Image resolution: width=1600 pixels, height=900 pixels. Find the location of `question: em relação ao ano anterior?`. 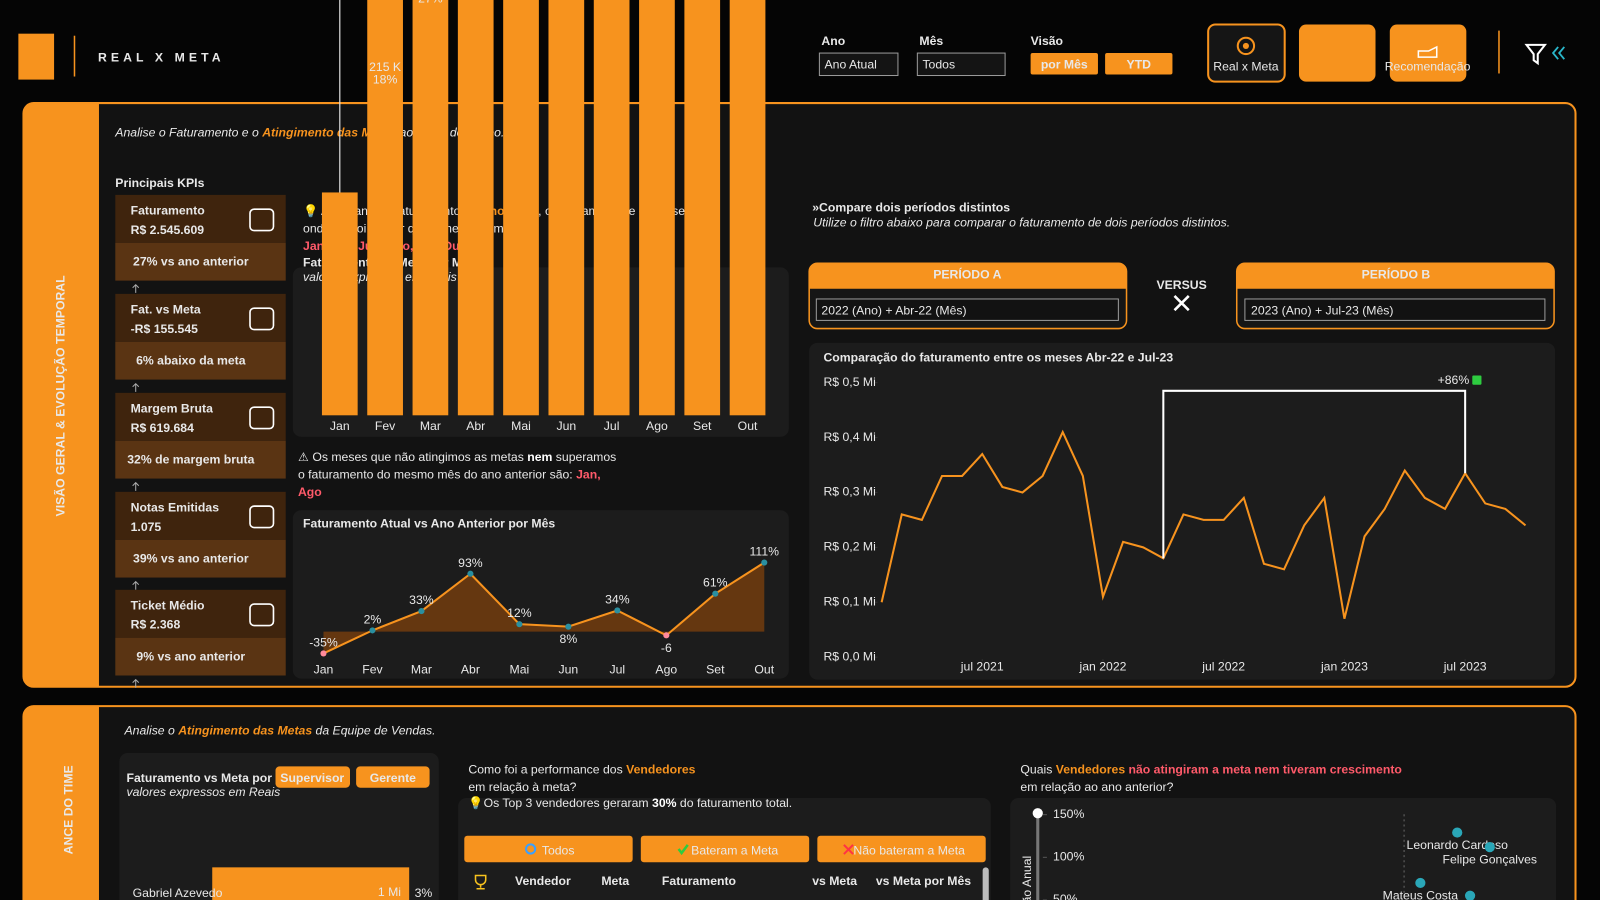

question: em relação ao ano anterior? is located at coordinates (1096, 787).